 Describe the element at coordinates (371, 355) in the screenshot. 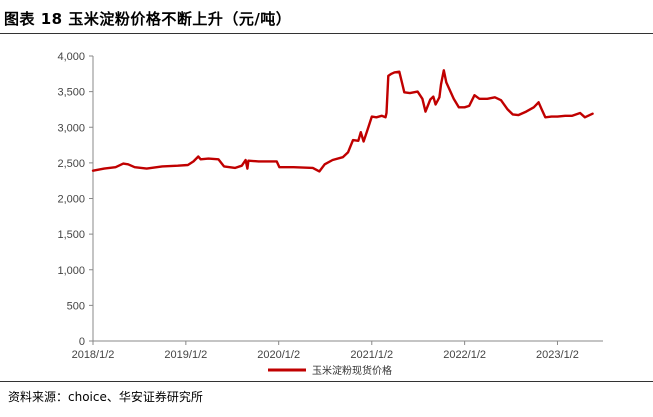

I see `x-tick-label: 2021/1/2` at that location.